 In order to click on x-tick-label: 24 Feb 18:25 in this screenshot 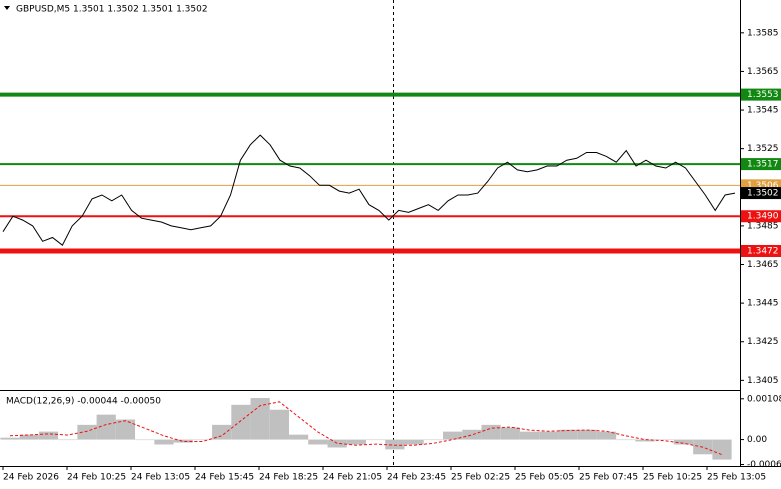, I will do `click(288, 478)`.